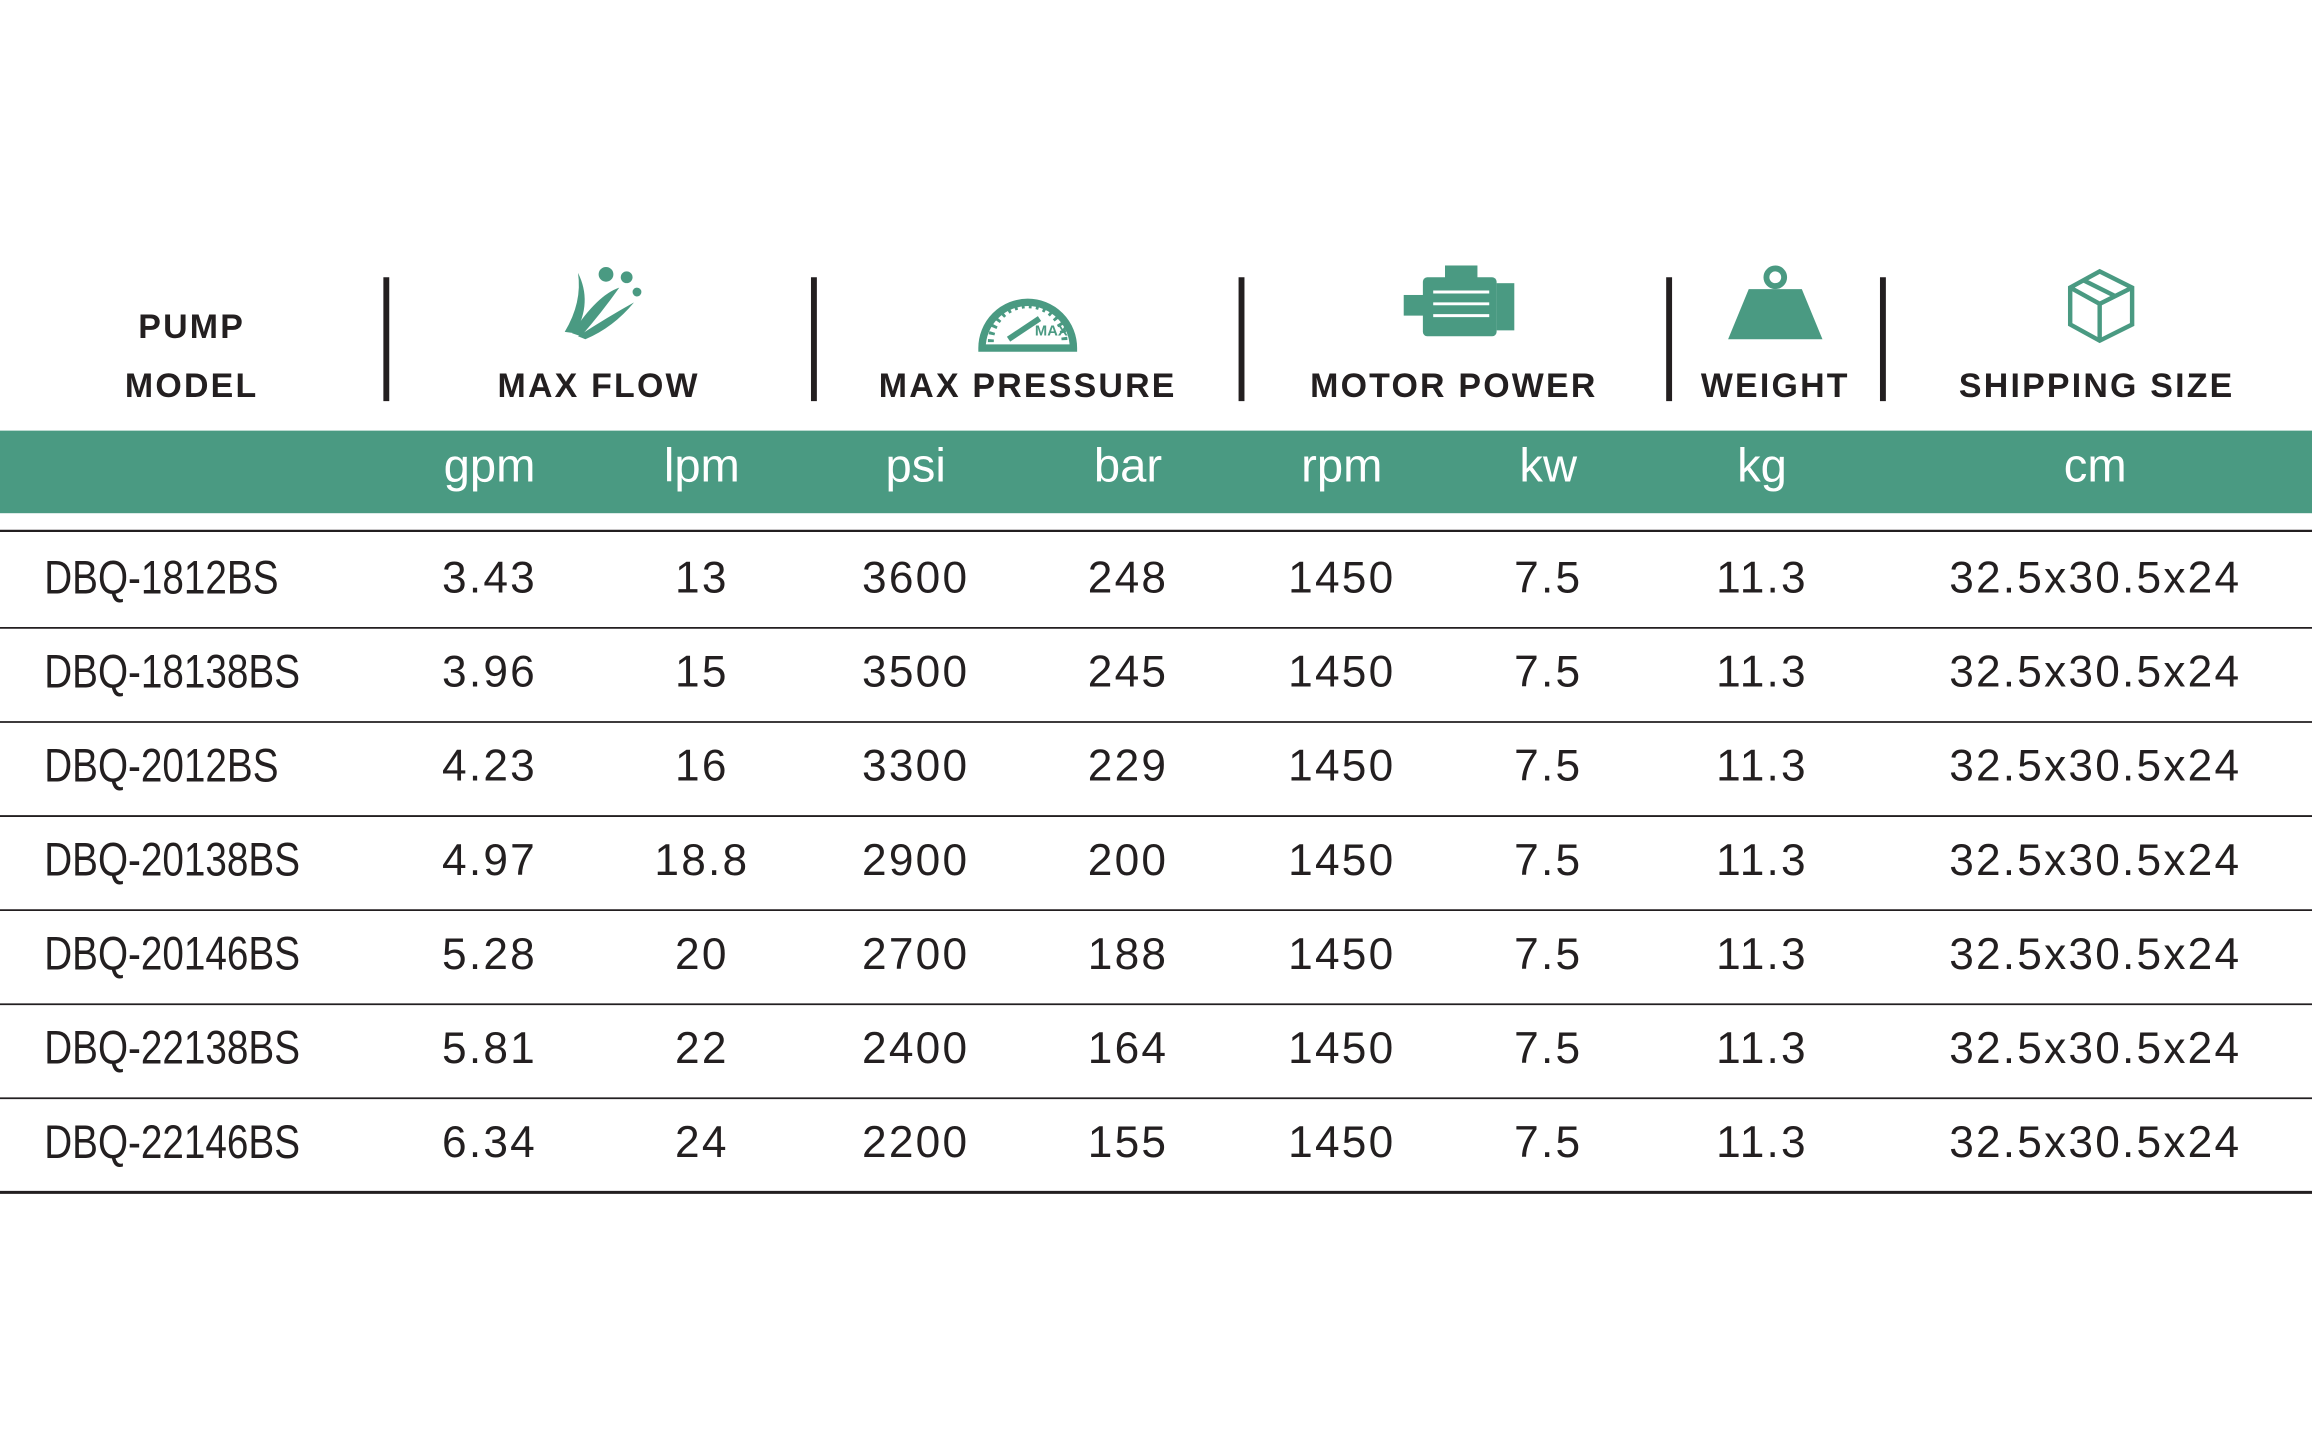  Describe the element at coordinates (1341, 464) in the screenshot. I see `unit-label: rpm` at that location.